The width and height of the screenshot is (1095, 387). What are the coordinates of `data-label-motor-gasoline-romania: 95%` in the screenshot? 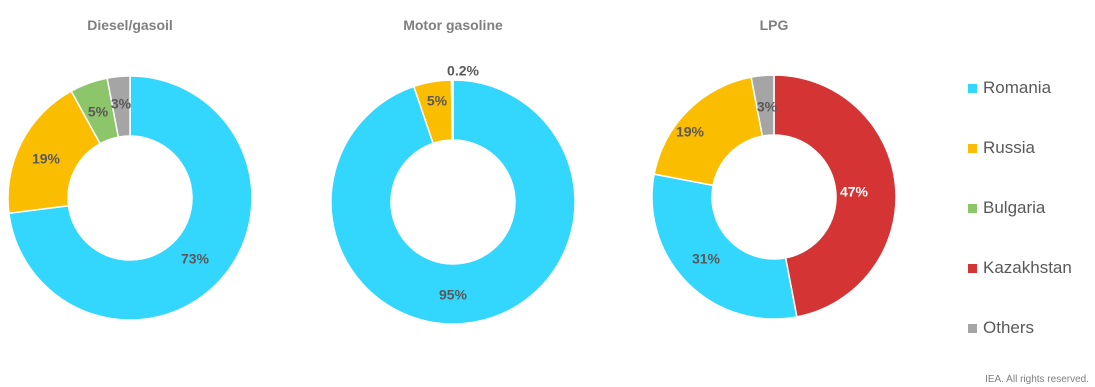 It's located at (453, 295).